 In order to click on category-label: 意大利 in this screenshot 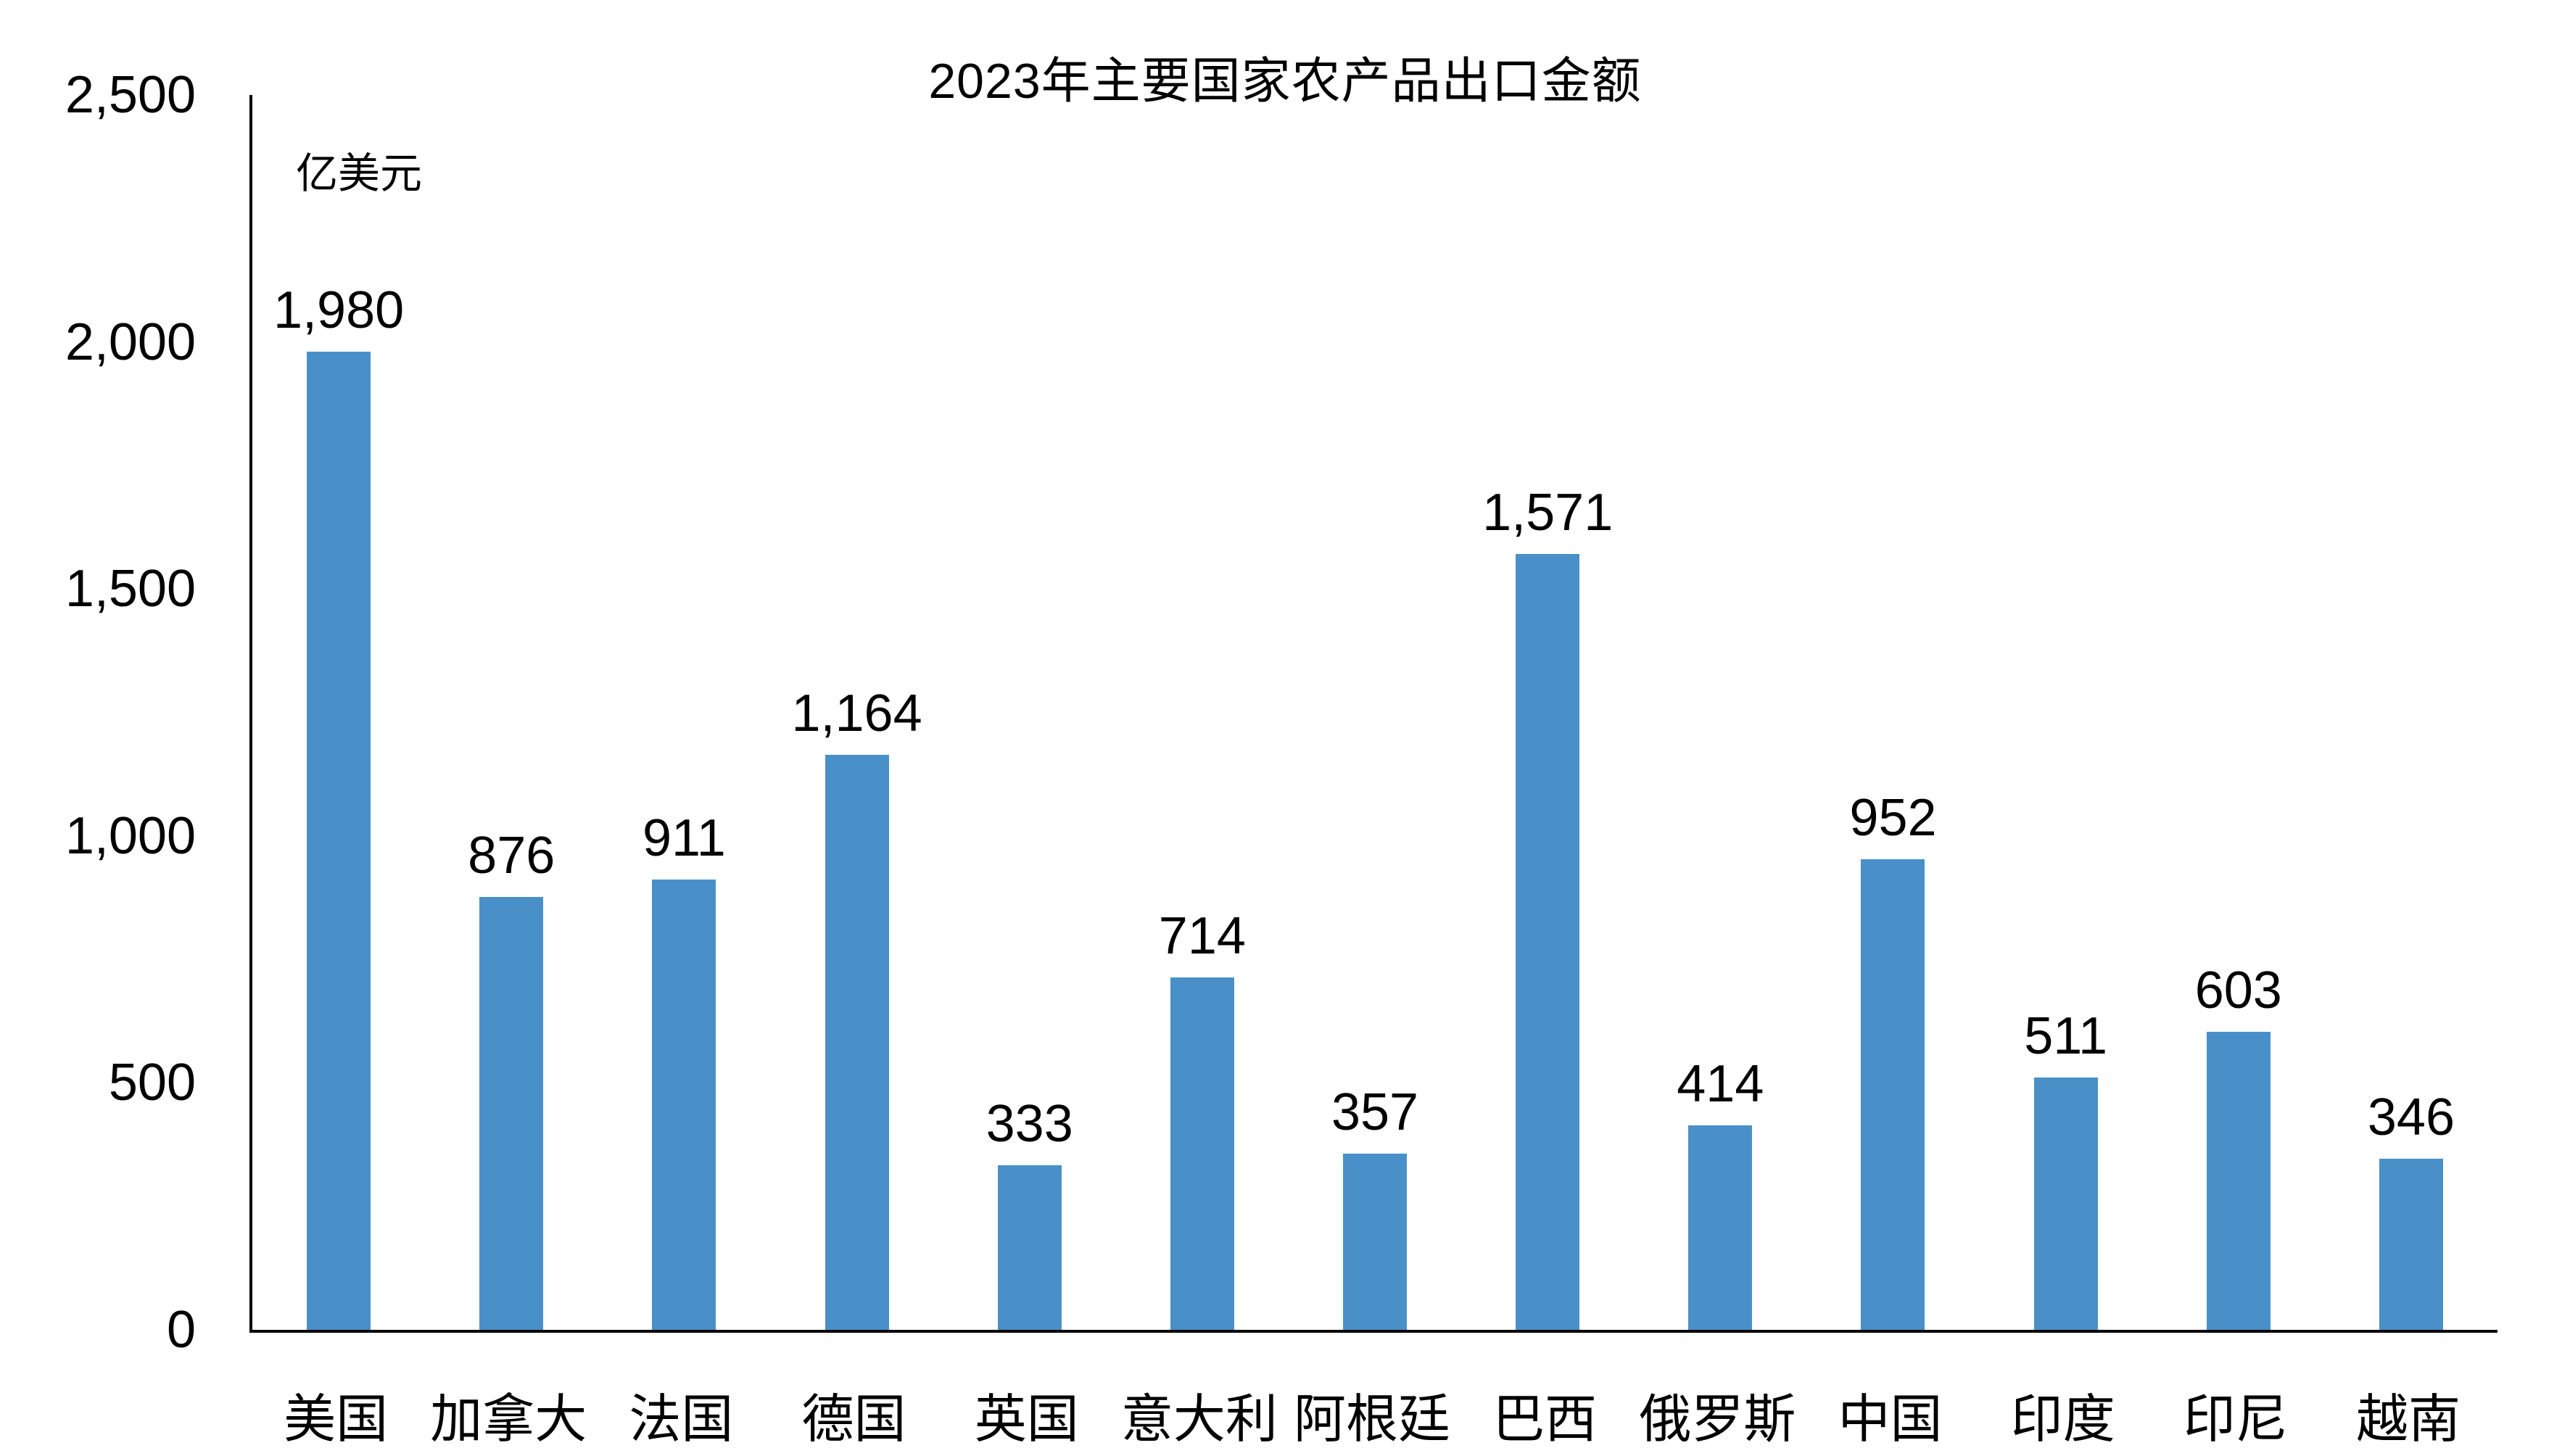, I will do `click(1199, 1420)`.